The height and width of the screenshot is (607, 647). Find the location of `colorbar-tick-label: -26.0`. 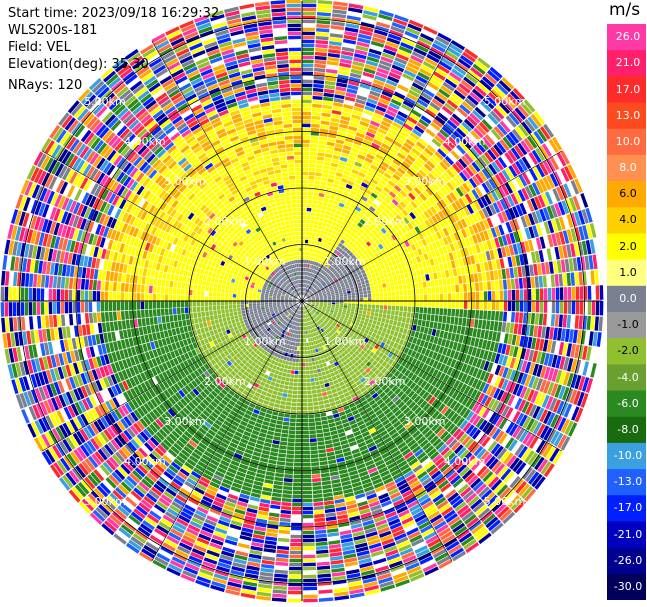

colorbar-tick-label: -26.0 is located at coordinates (628, 560).